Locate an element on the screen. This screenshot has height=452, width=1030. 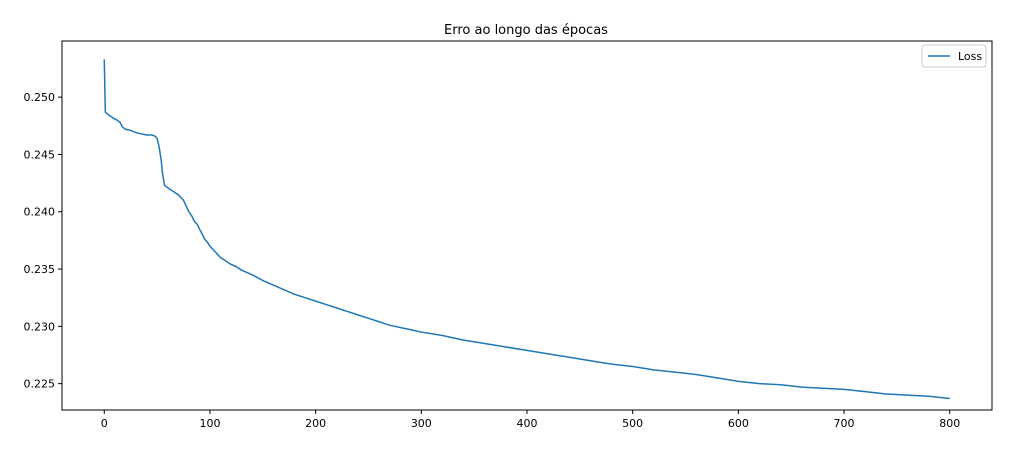
y-tick-label: 0.240 is located at coordinates (40, 212).